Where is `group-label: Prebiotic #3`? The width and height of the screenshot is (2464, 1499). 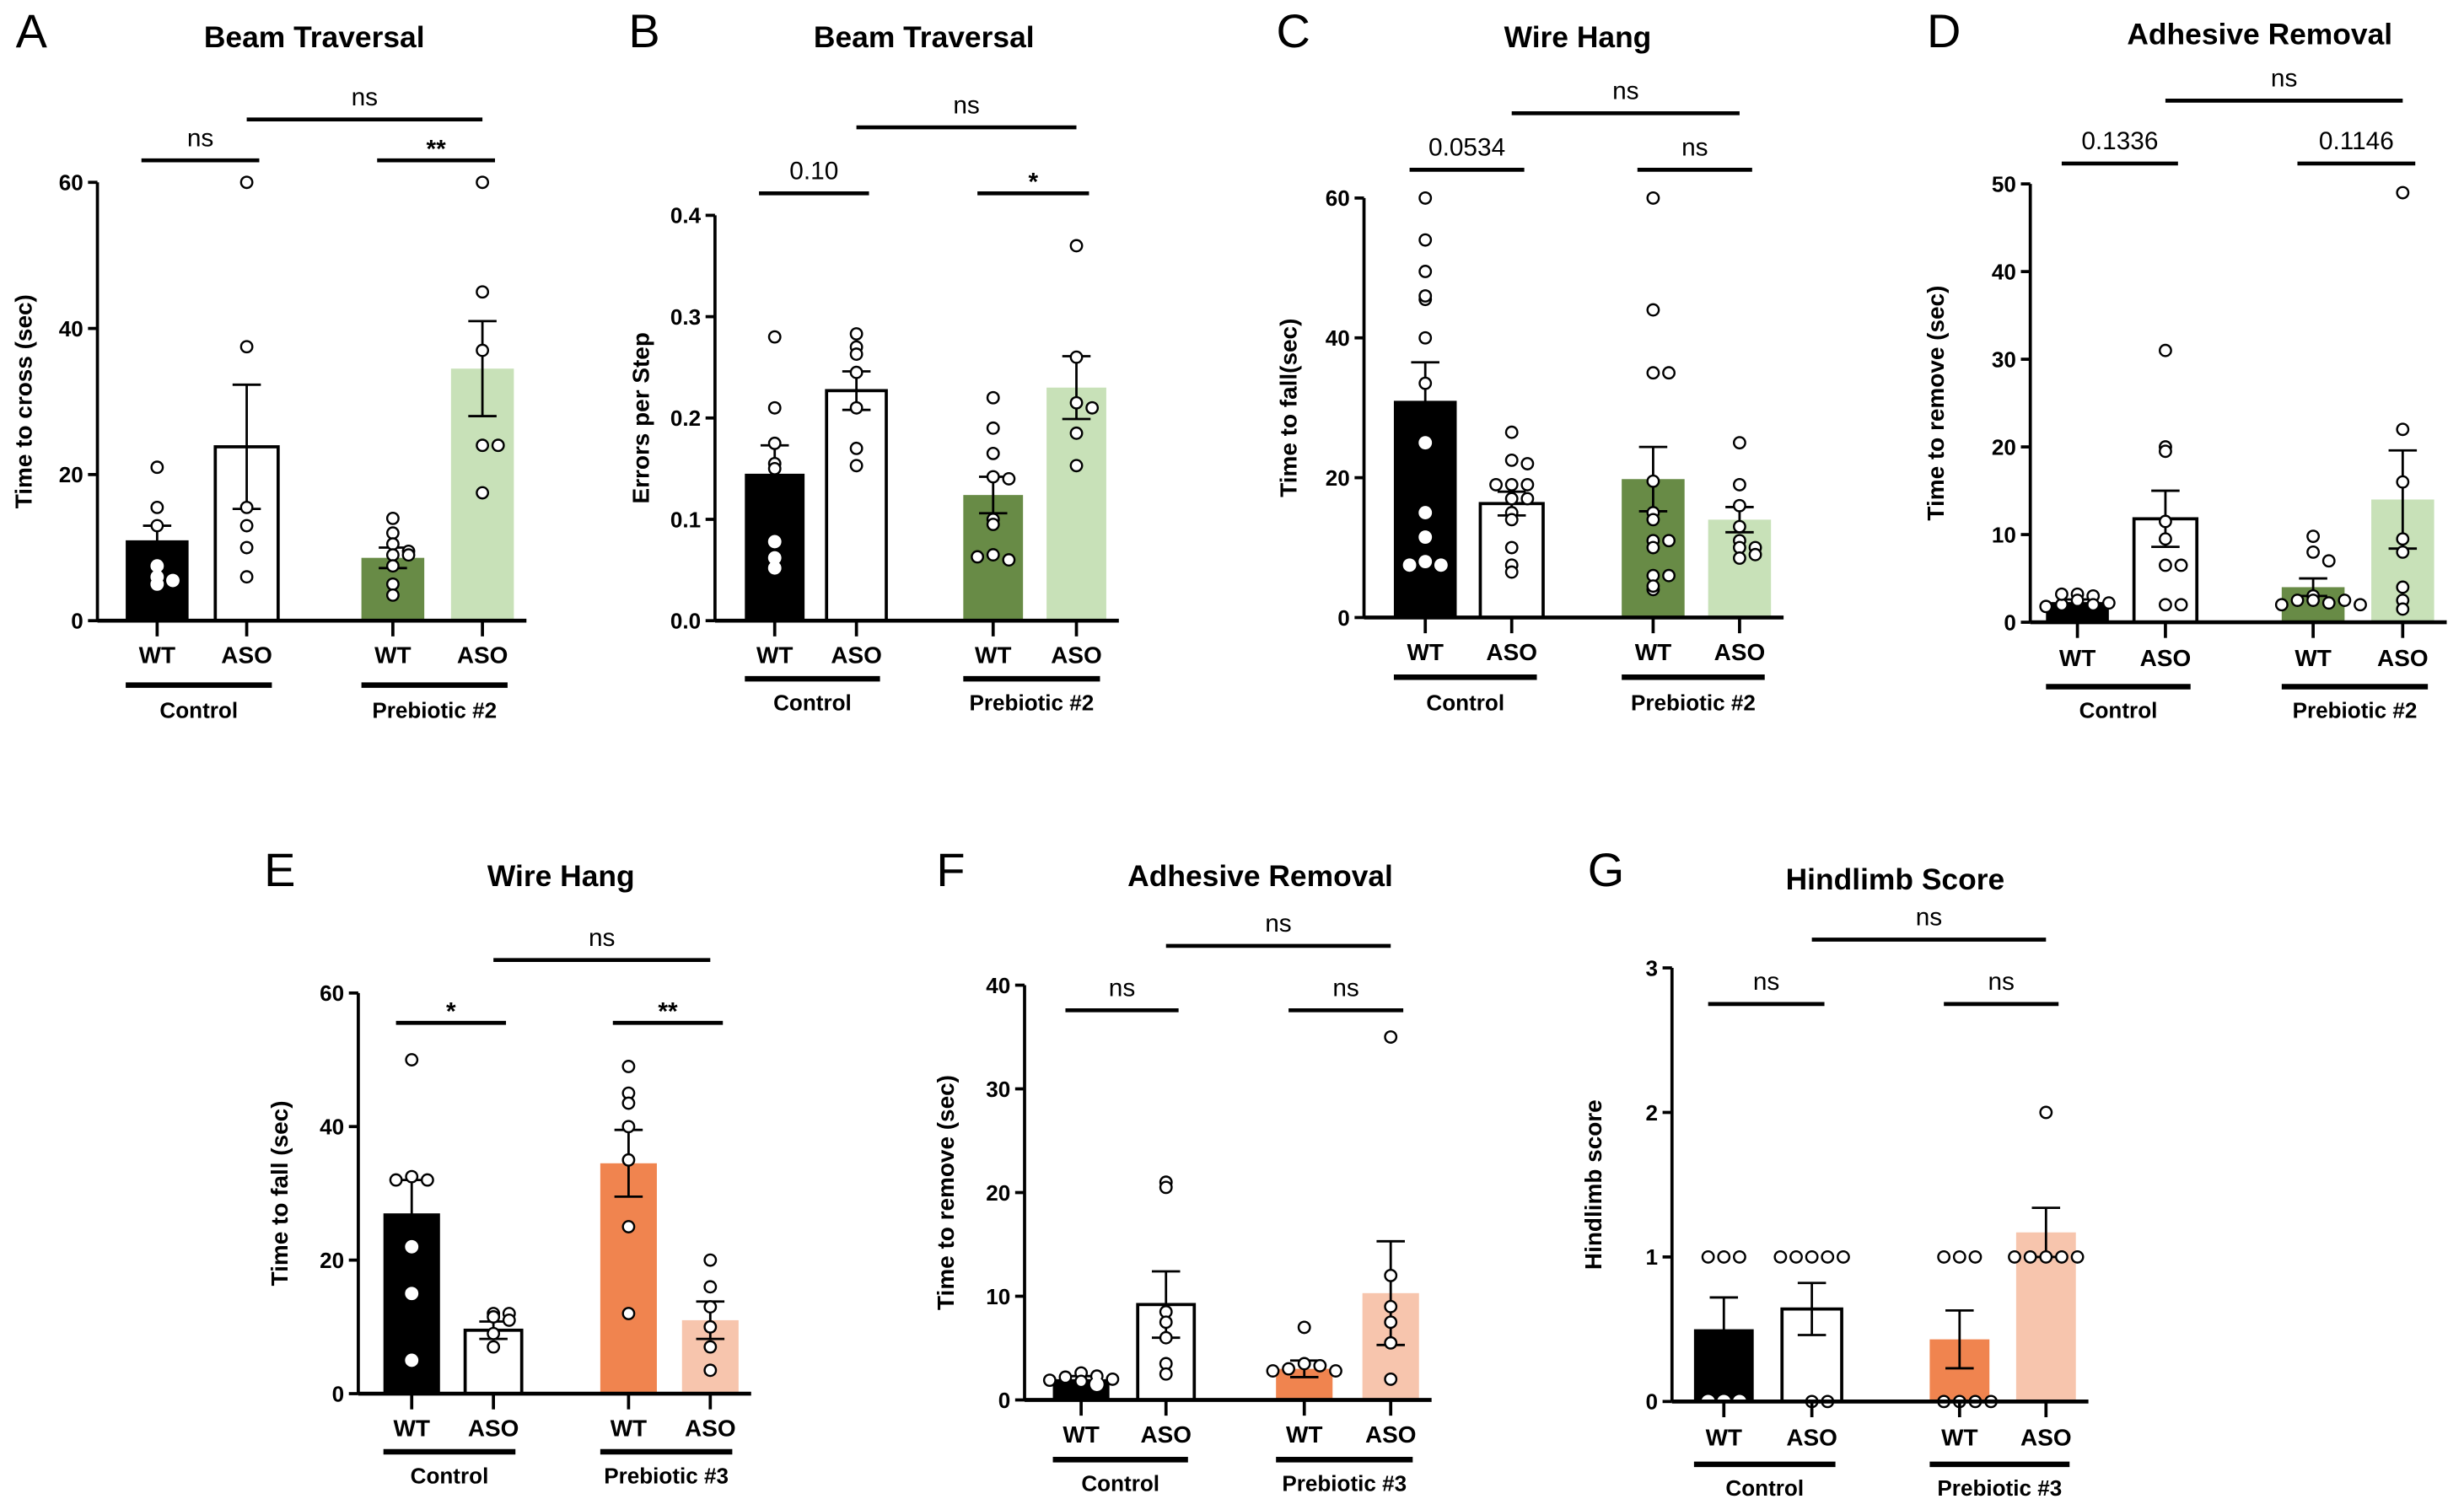 group-label: Prebiotic #3 is located at coordinates (1344, 1483).